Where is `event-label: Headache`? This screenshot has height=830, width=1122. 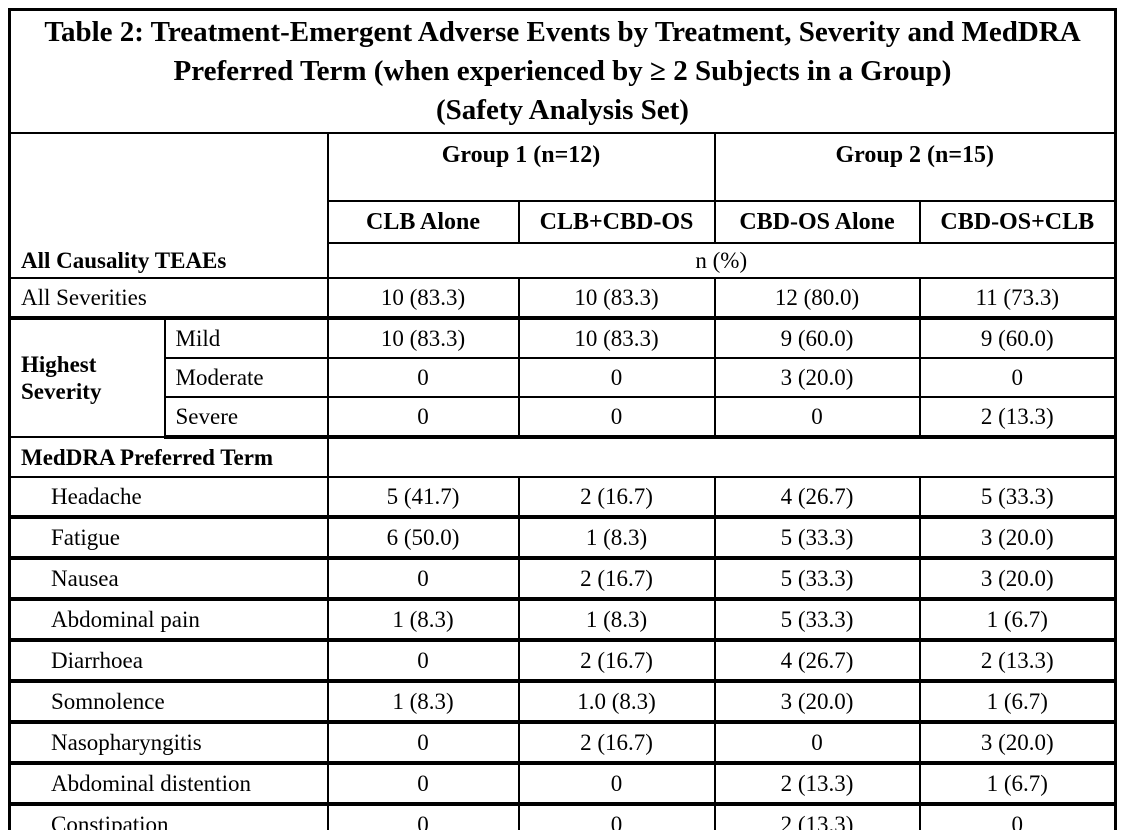 event-label: Headache is located at coordinates (168, 497).